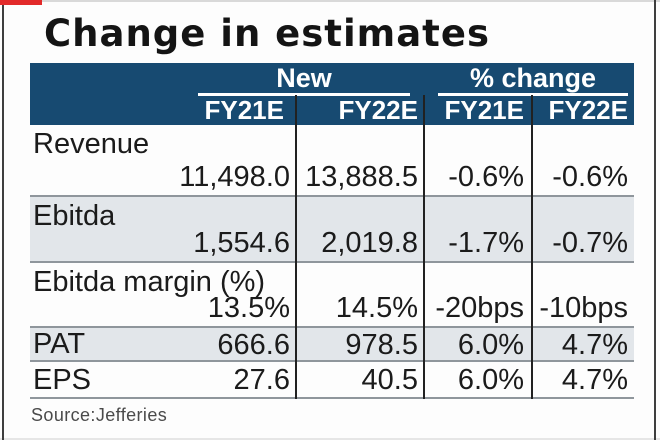 The width and height of the screenshot is (660, 440). I want to click on table-row-revenue: Revenue 11,498.0 13,888.5 -0.6% -0.6%, so click(332, 161).